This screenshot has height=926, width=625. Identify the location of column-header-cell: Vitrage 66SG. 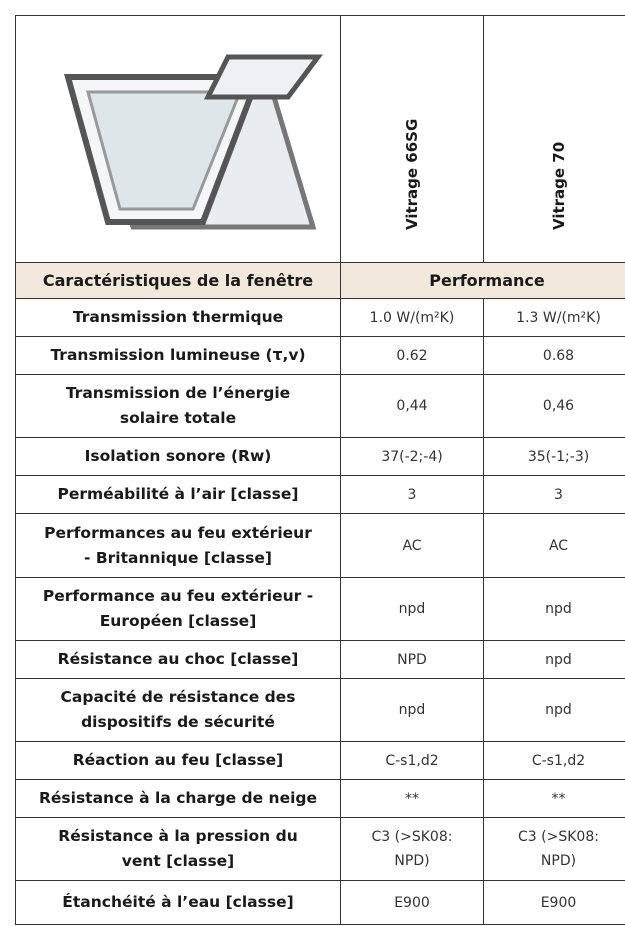
(412, 139).